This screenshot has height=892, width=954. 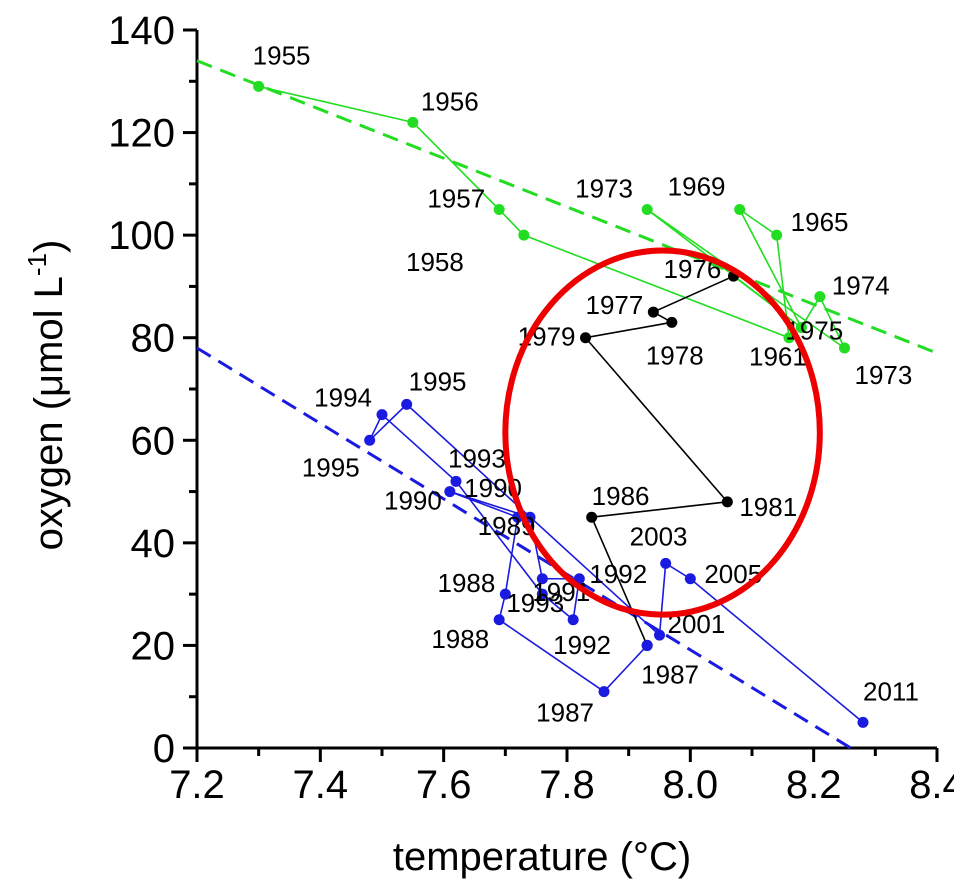 I want to click on y-tick-label: 40, so click(x=153, y=544).